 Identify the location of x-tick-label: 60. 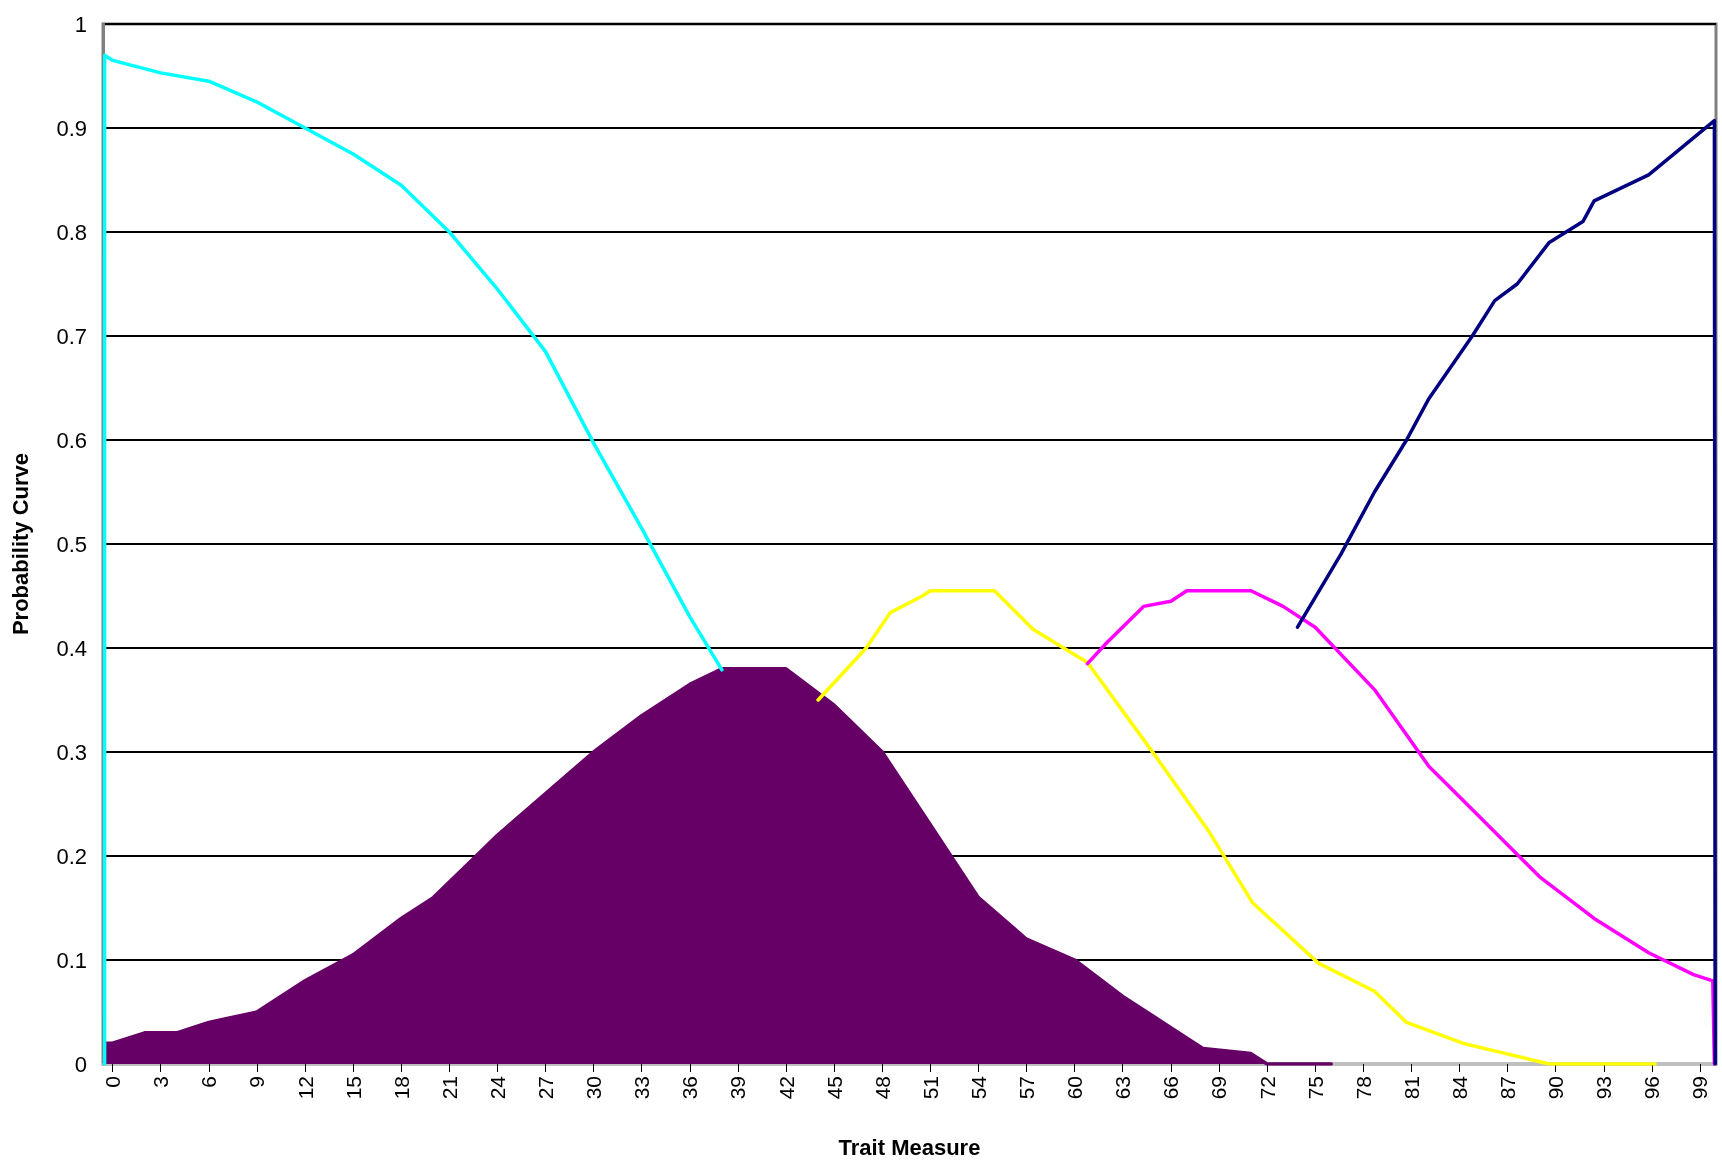
(1075, 1088).